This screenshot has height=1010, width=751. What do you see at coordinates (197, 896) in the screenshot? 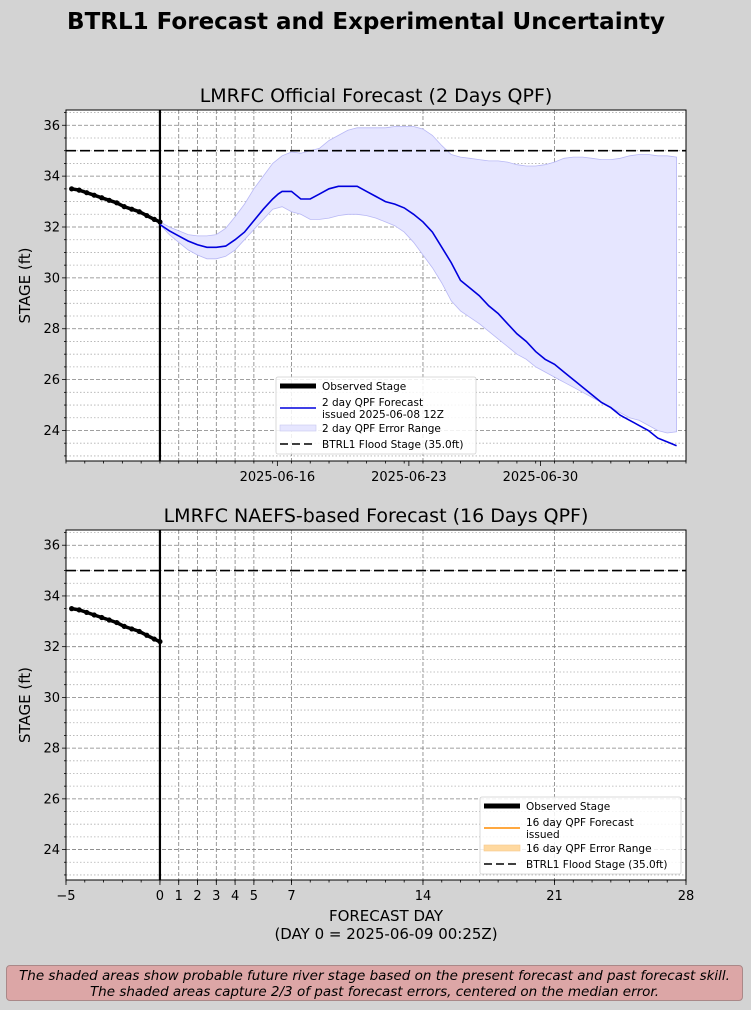
I see `x-tick-label: 2` at bounding box center [197, 896].